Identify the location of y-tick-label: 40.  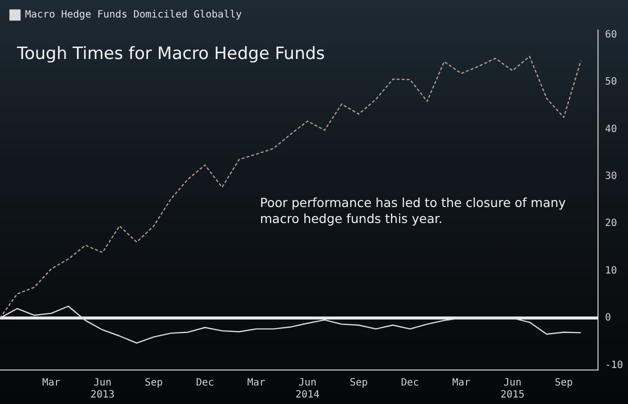
(610, 129).